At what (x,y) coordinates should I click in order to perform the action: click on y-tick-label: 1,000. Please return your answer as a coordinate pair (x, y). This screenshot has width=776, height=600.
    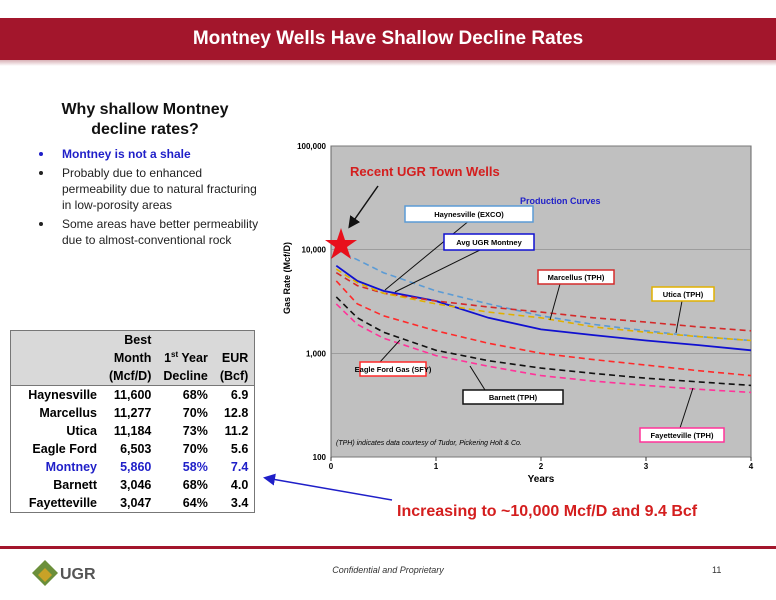
    Looking at the image, I should click on (316, 353).